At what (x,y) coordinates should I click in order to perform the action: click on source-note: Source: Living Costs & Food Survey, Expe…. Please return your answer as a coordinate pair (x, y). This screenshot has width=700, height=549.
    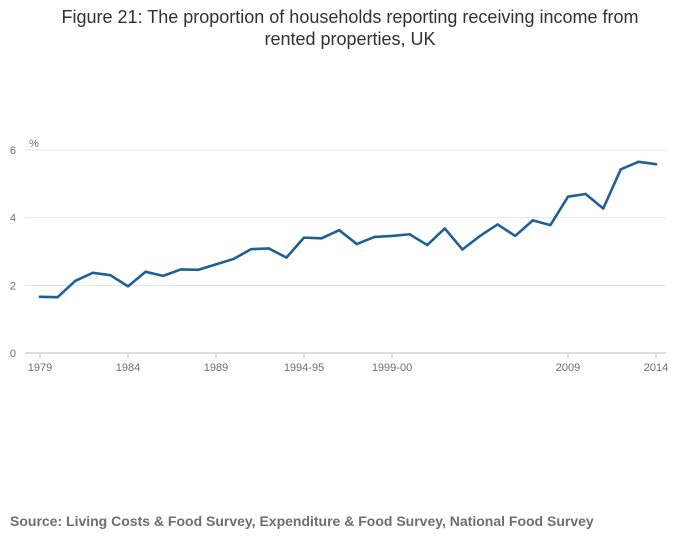
    Looking at the image, I should click on (302, 521).